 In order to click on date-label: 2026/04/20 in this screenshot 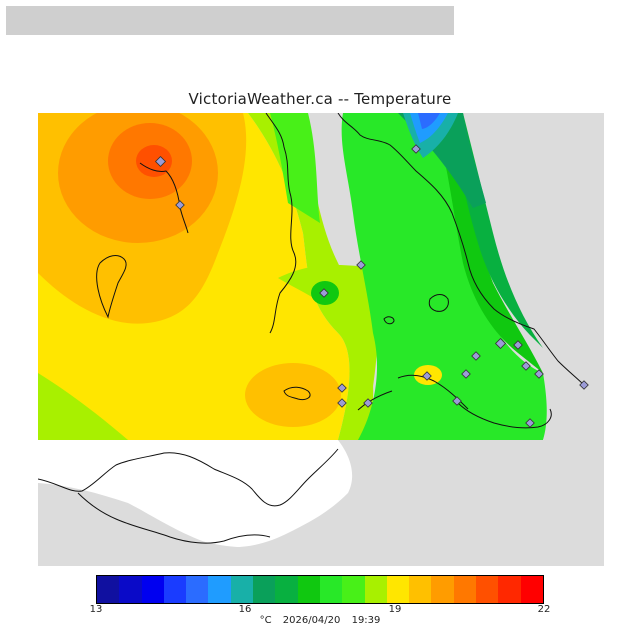, I will do `click(311, 620)`.